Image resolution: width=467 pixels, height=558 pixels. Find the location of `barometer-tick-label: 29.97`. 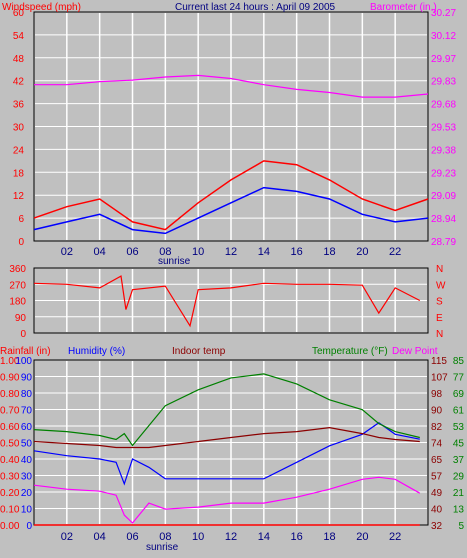

barometer-tick-label: 29.97 is located at coordinates (443, 59).